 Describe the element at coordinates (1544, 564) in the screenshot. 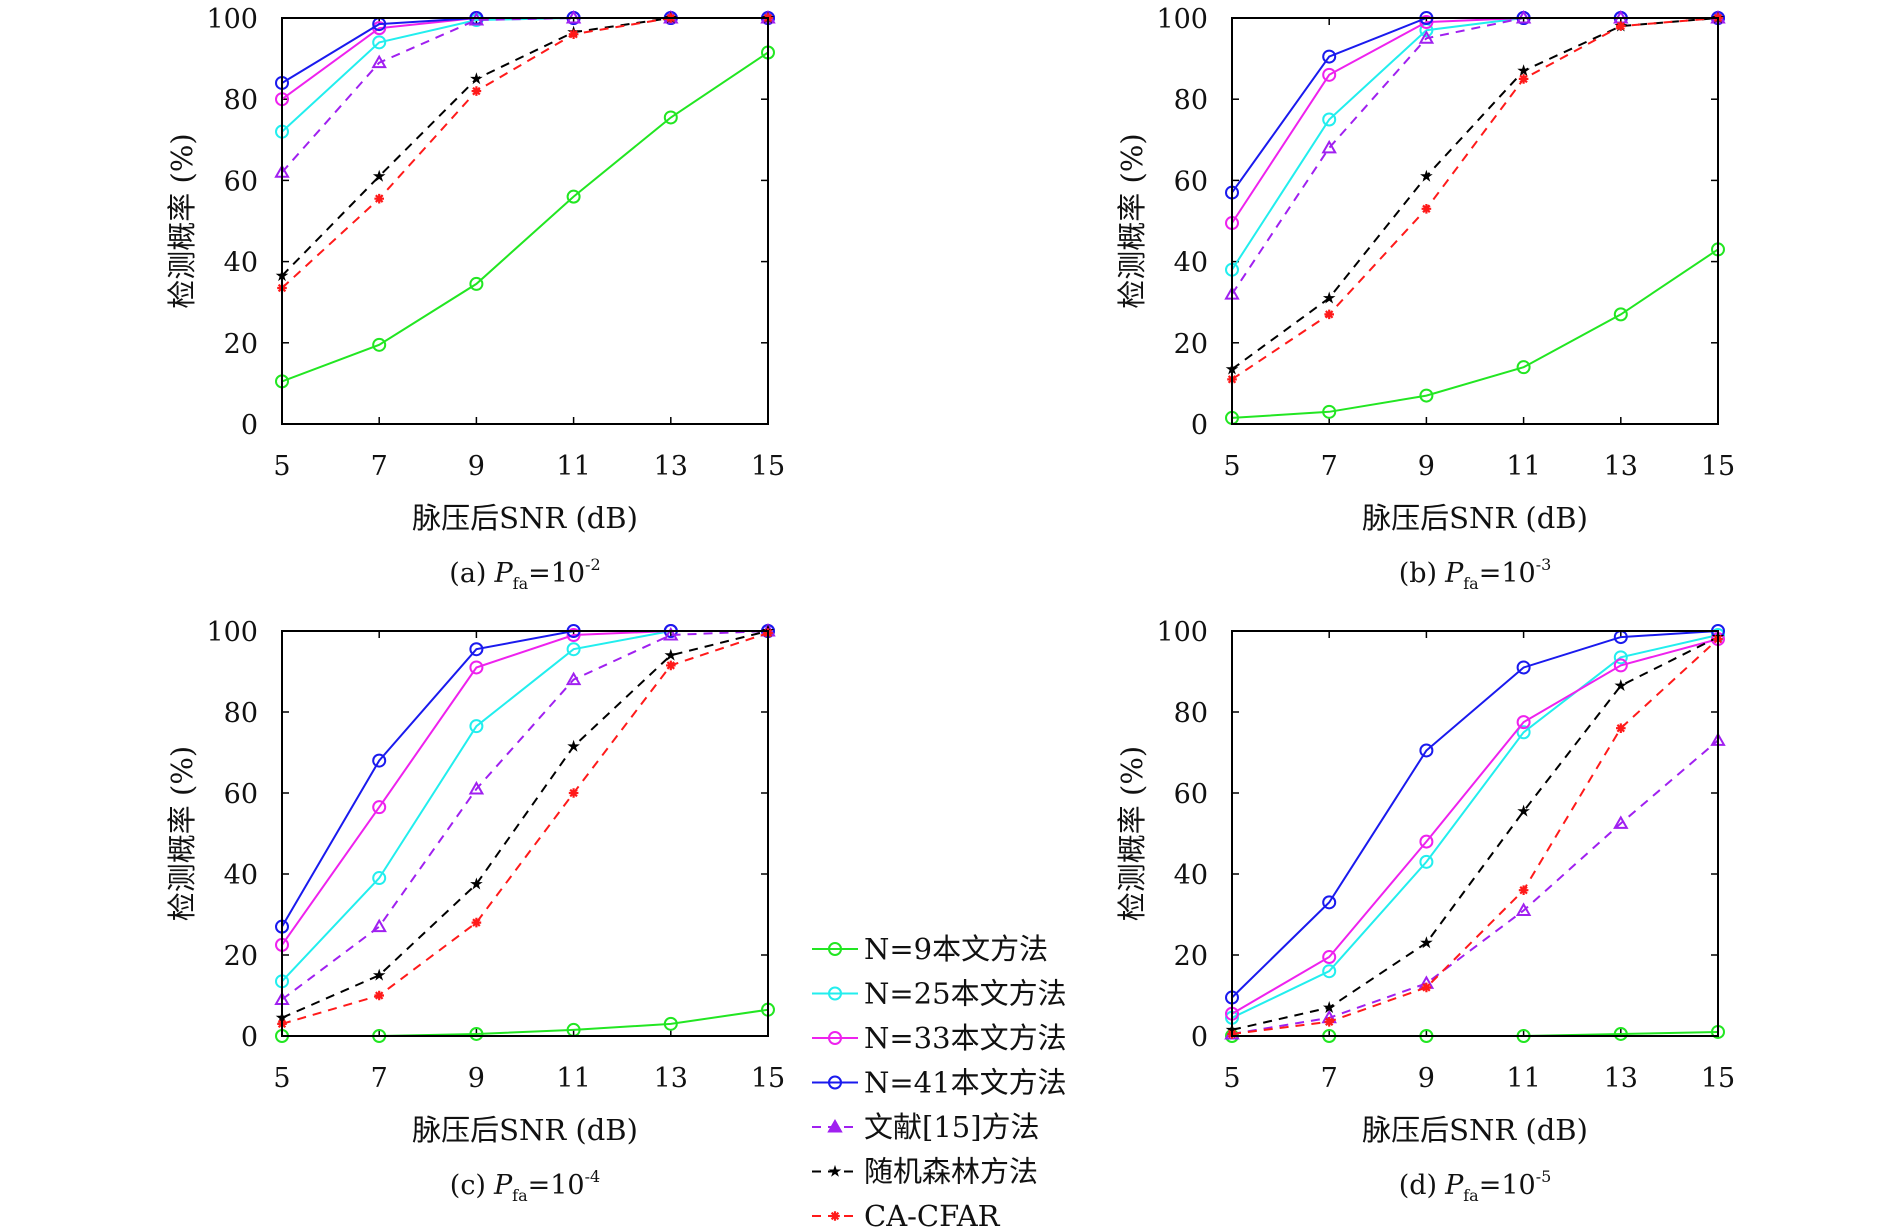

I see `caption-exponent: -3` at that location.